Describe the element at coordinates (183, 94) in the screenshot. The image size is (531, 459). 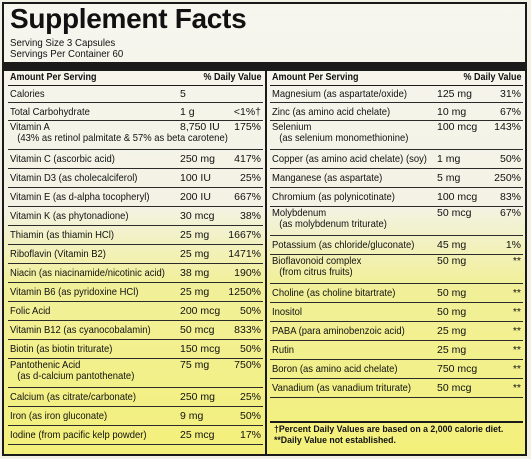
I see `nutrient-amount: 5` at that location.